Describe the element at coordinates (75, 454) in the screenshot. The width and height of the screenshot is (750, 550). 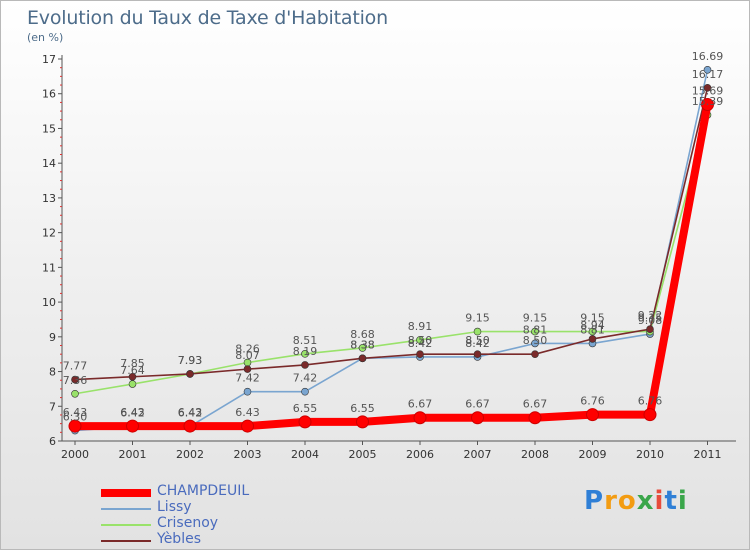
I see `x-tick-label: 2000` at that location.